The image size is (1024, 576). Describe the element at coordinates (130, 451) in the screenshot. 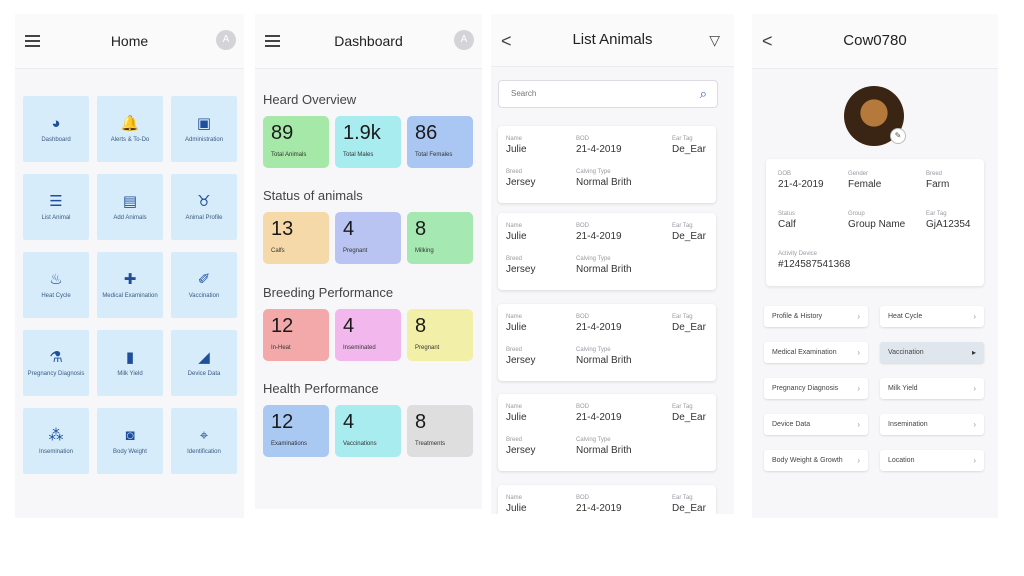

I see `tile-label: Body Weight` at that location.